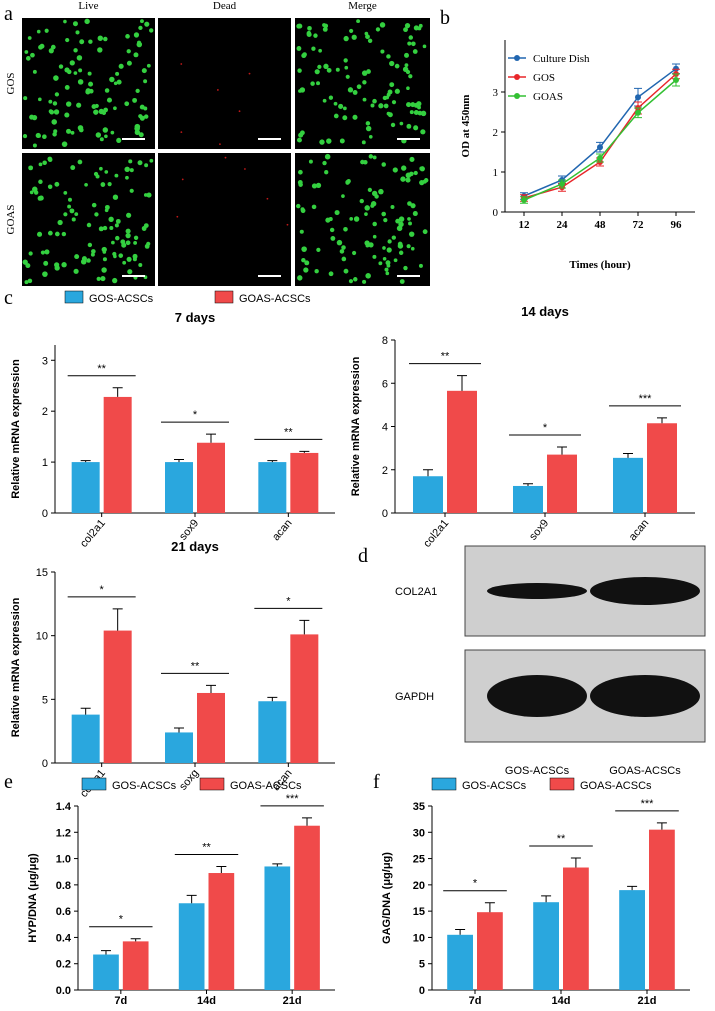 The width and height of the screenshot is (715, 1011). Describe the element at coordinates (475, 1001) in the screenshot. I see `x-tick-label: 7d` at that location.